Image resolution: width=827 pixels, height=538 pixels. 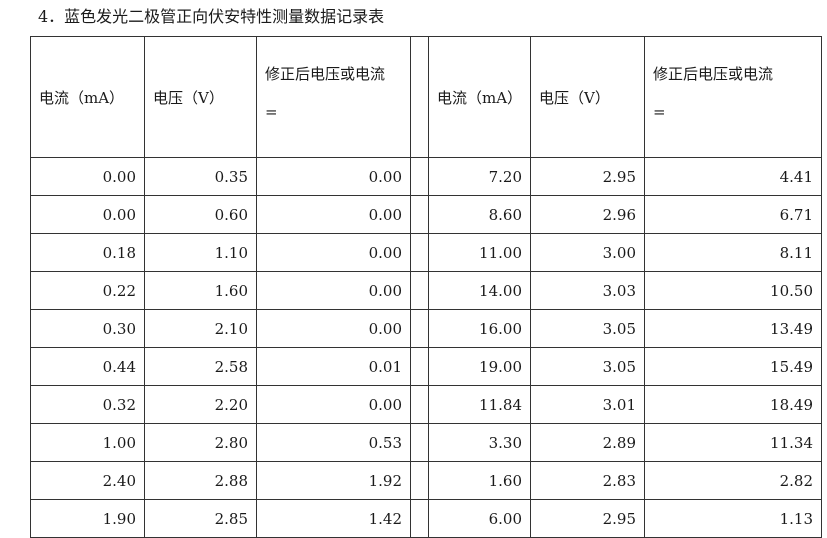 What do you see at coordinates (733, 442) in the screenshot?
I see `cell-corrected-right: 11.34` at bounding box center [733, 442].